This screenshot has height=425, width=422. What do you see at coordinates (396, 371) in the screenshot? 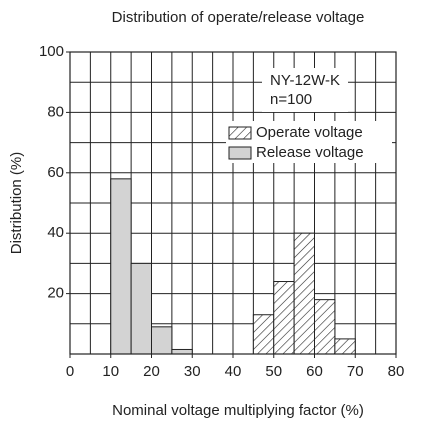
I see `x-tick-label: 80` at bounding box center [396, 371].